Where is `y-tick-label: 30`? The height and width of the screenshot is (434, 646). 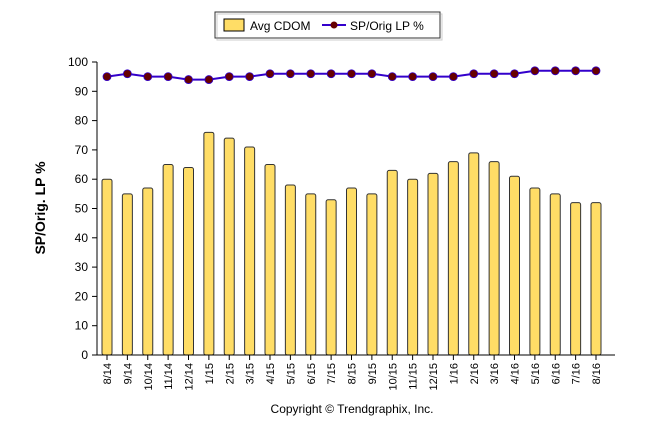
y-tick-label: 30 is located at coordinates (82, 267).